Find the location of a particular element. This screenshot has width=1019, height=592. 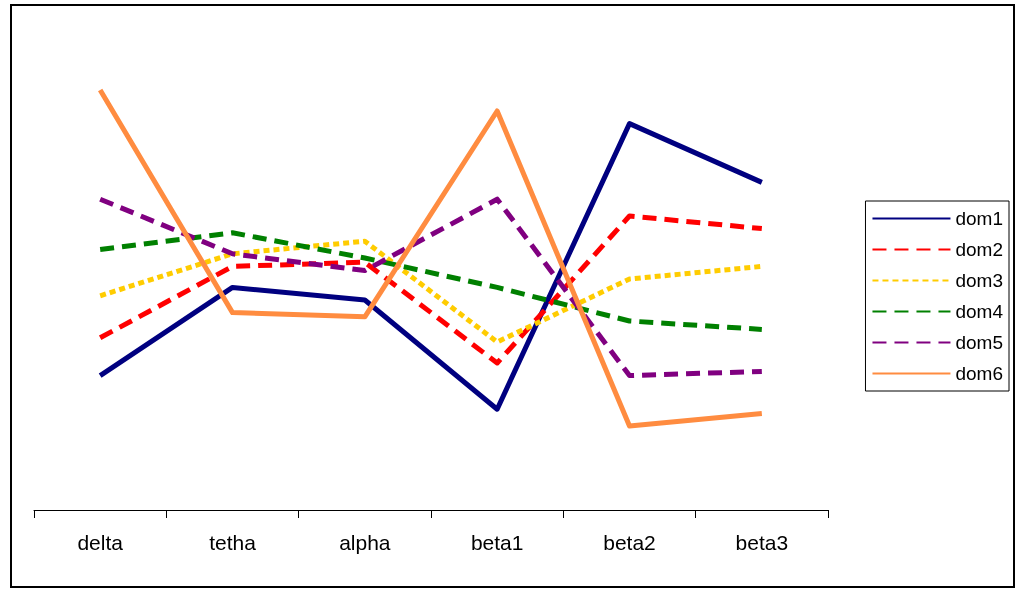

legend-label: dom6 is located at coordinates (979, 373).